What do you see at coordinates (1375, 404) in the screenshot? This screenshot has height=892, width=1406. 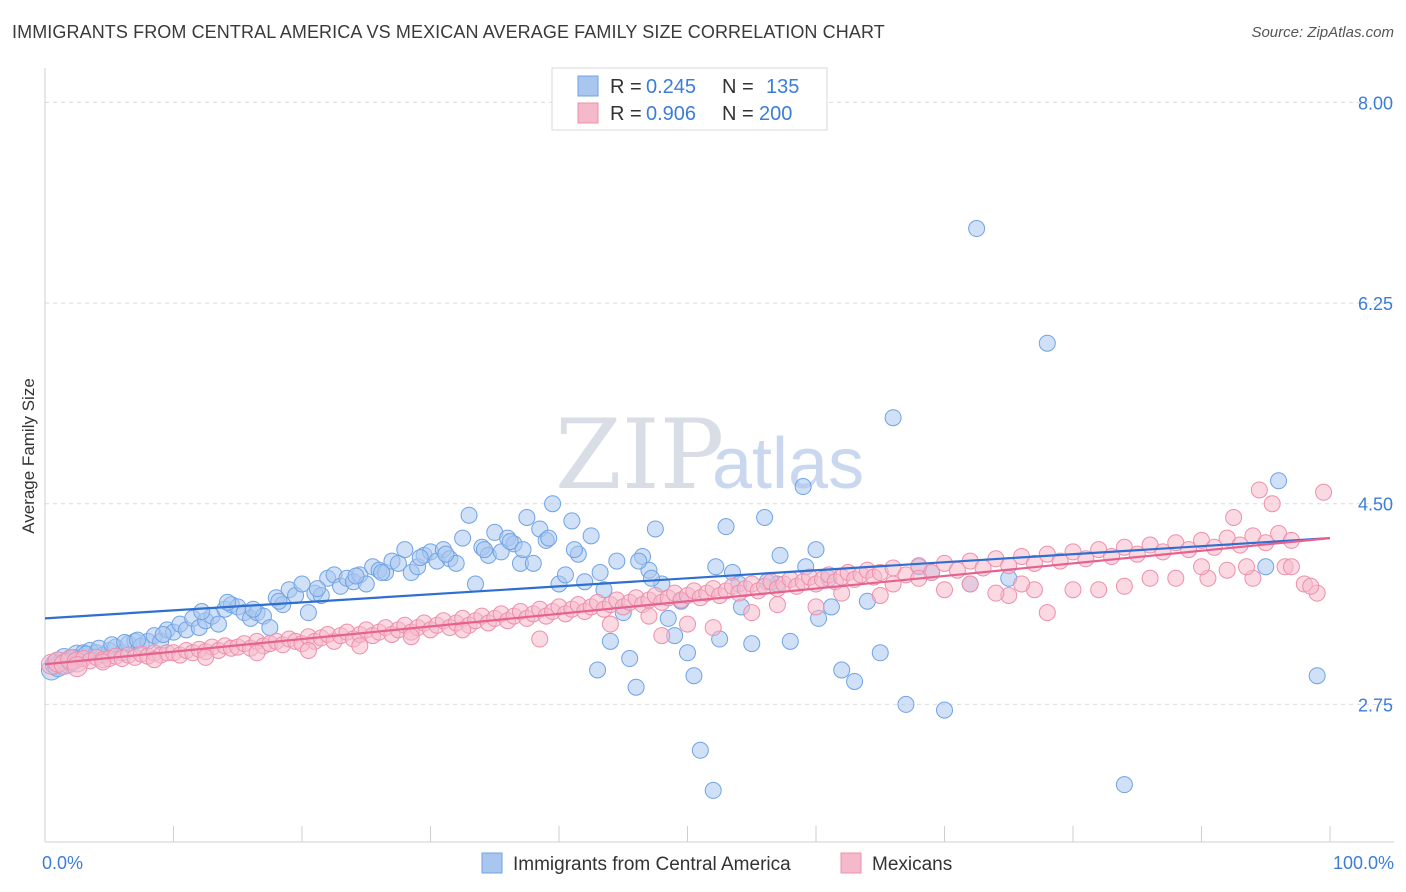 I see `y-tick-labels: 2.75 4.50 6.25 8.00` at bounding box center [1375, 404].